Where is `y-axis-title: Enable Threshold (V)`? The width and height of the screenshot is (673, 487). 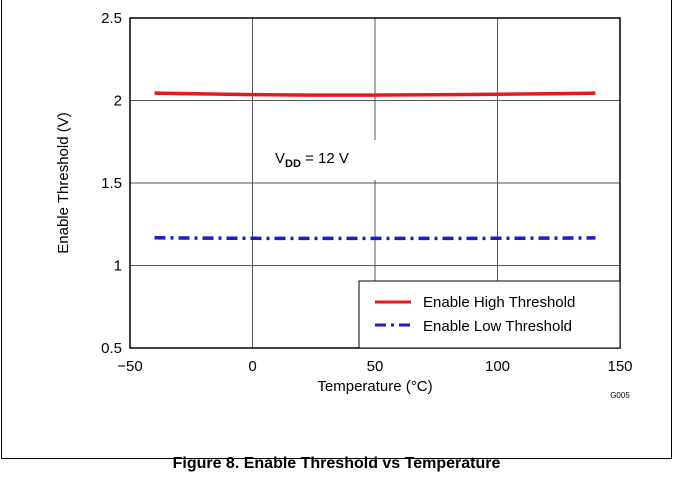 y-axis-title: Enable Threshold (V) is located at coordinates (63, 182).